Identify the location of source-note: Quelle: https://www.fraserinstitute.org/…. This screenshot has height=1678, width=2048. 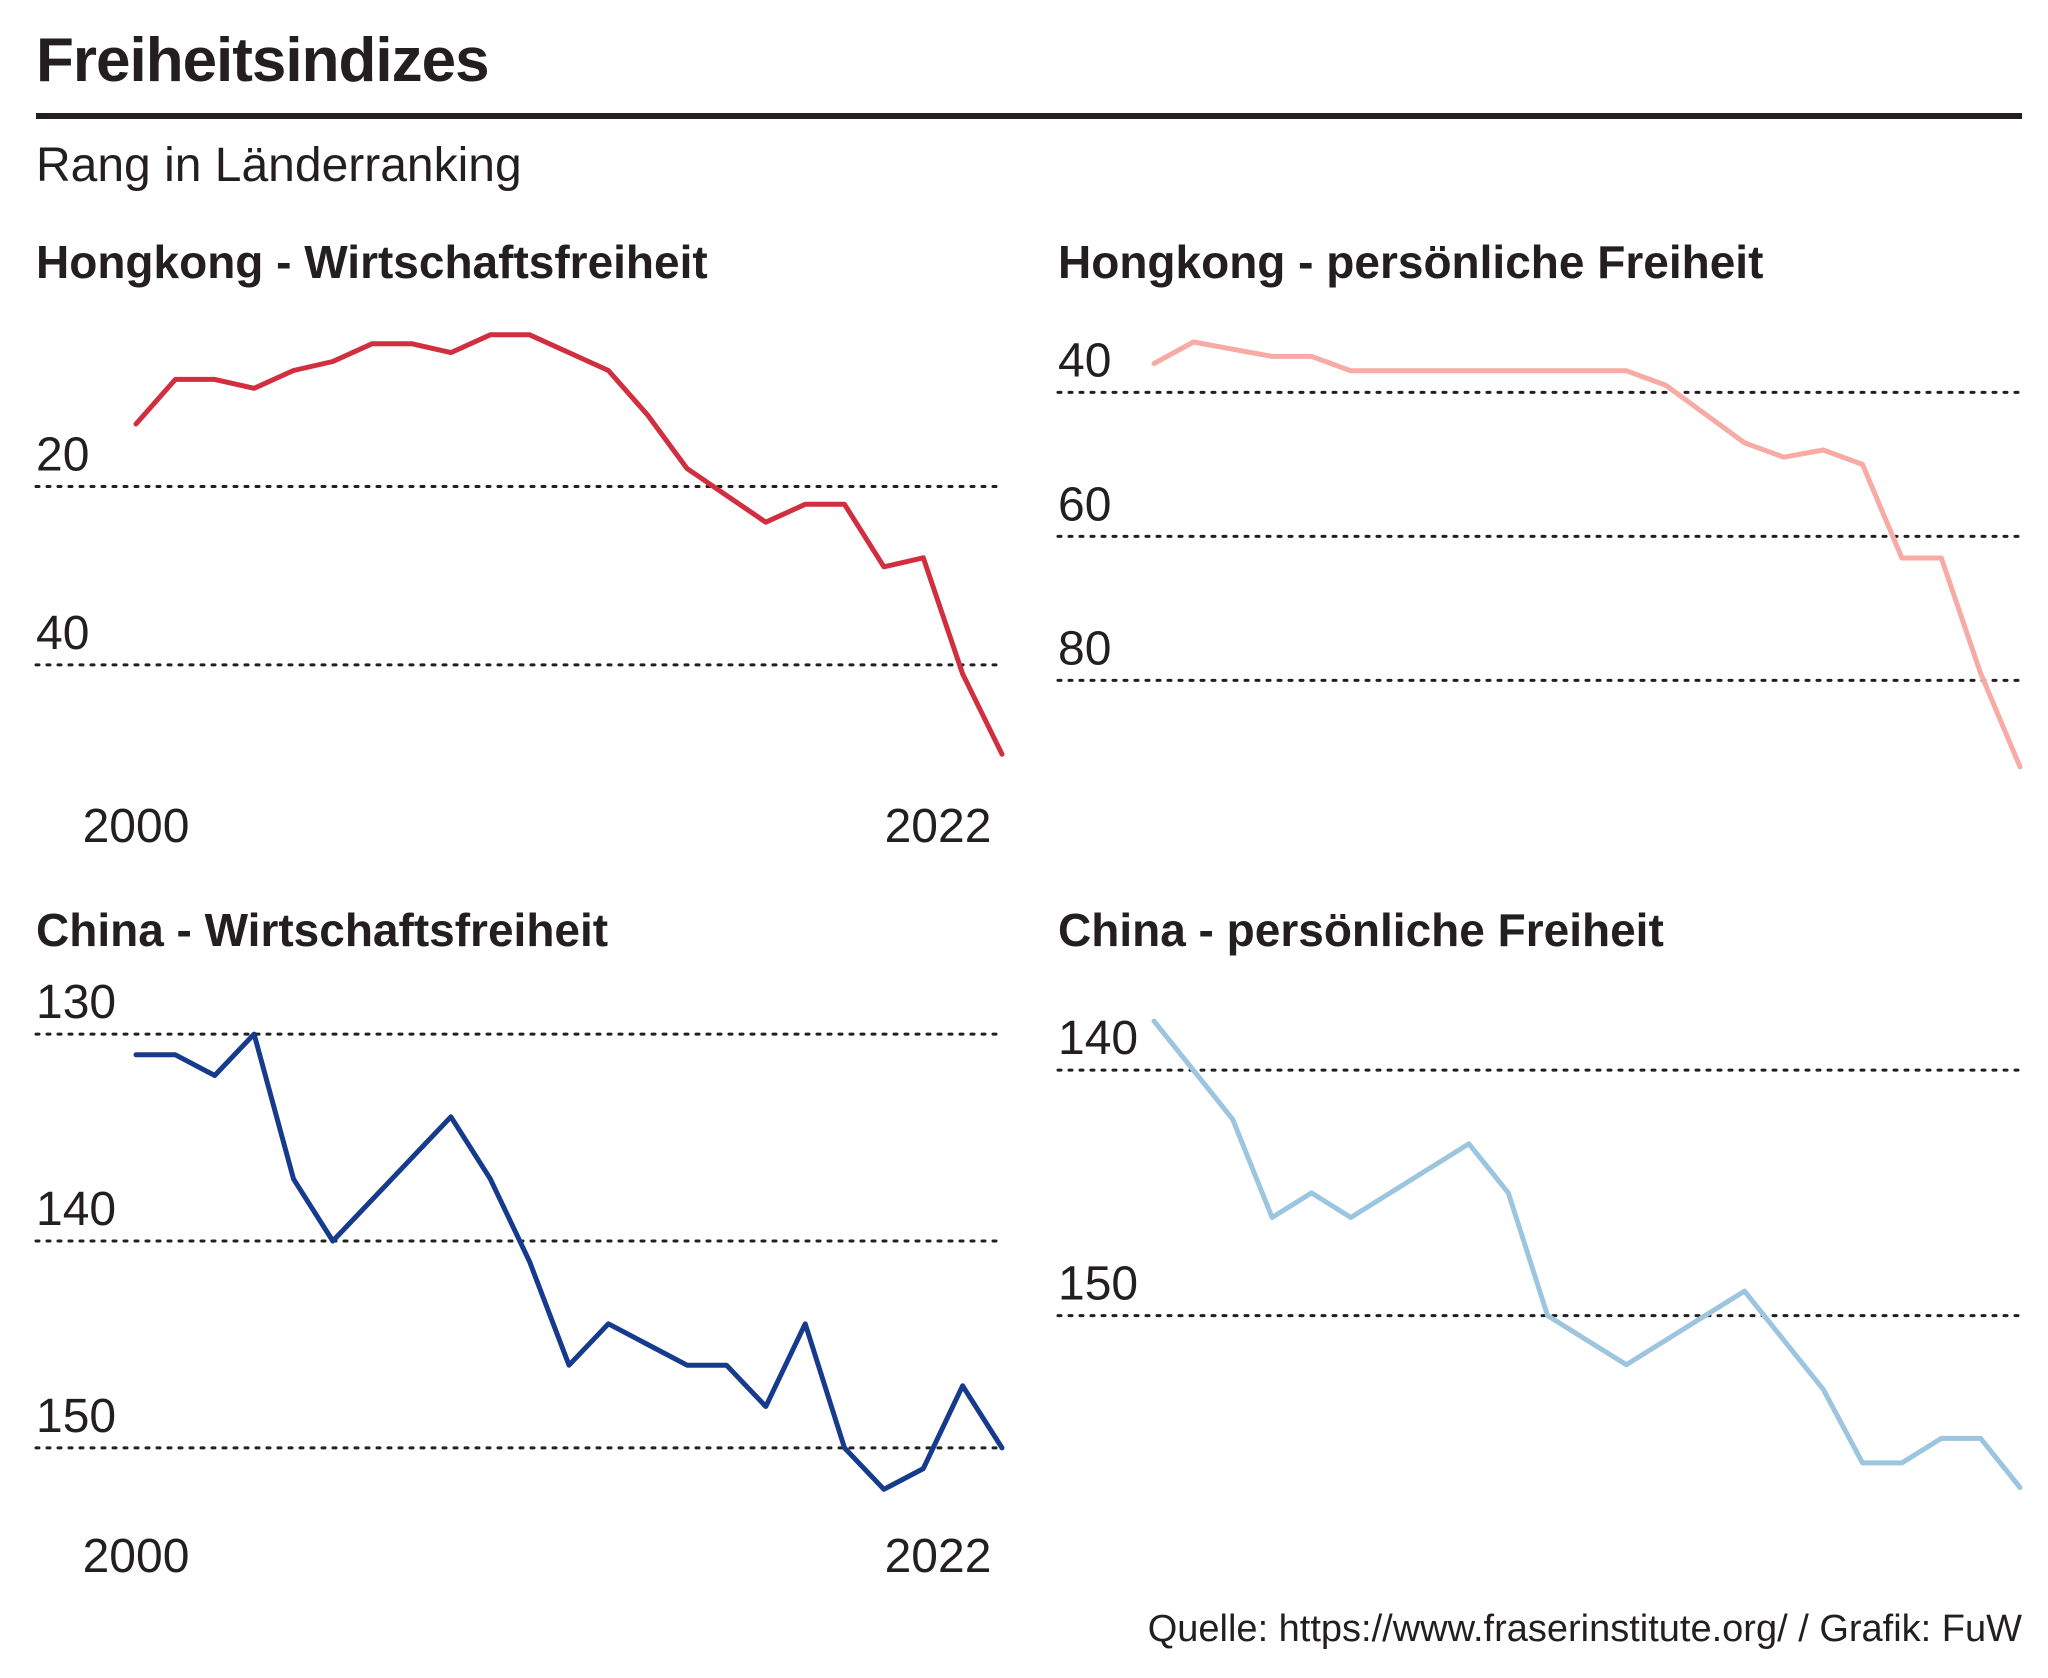
(1584, 1629).